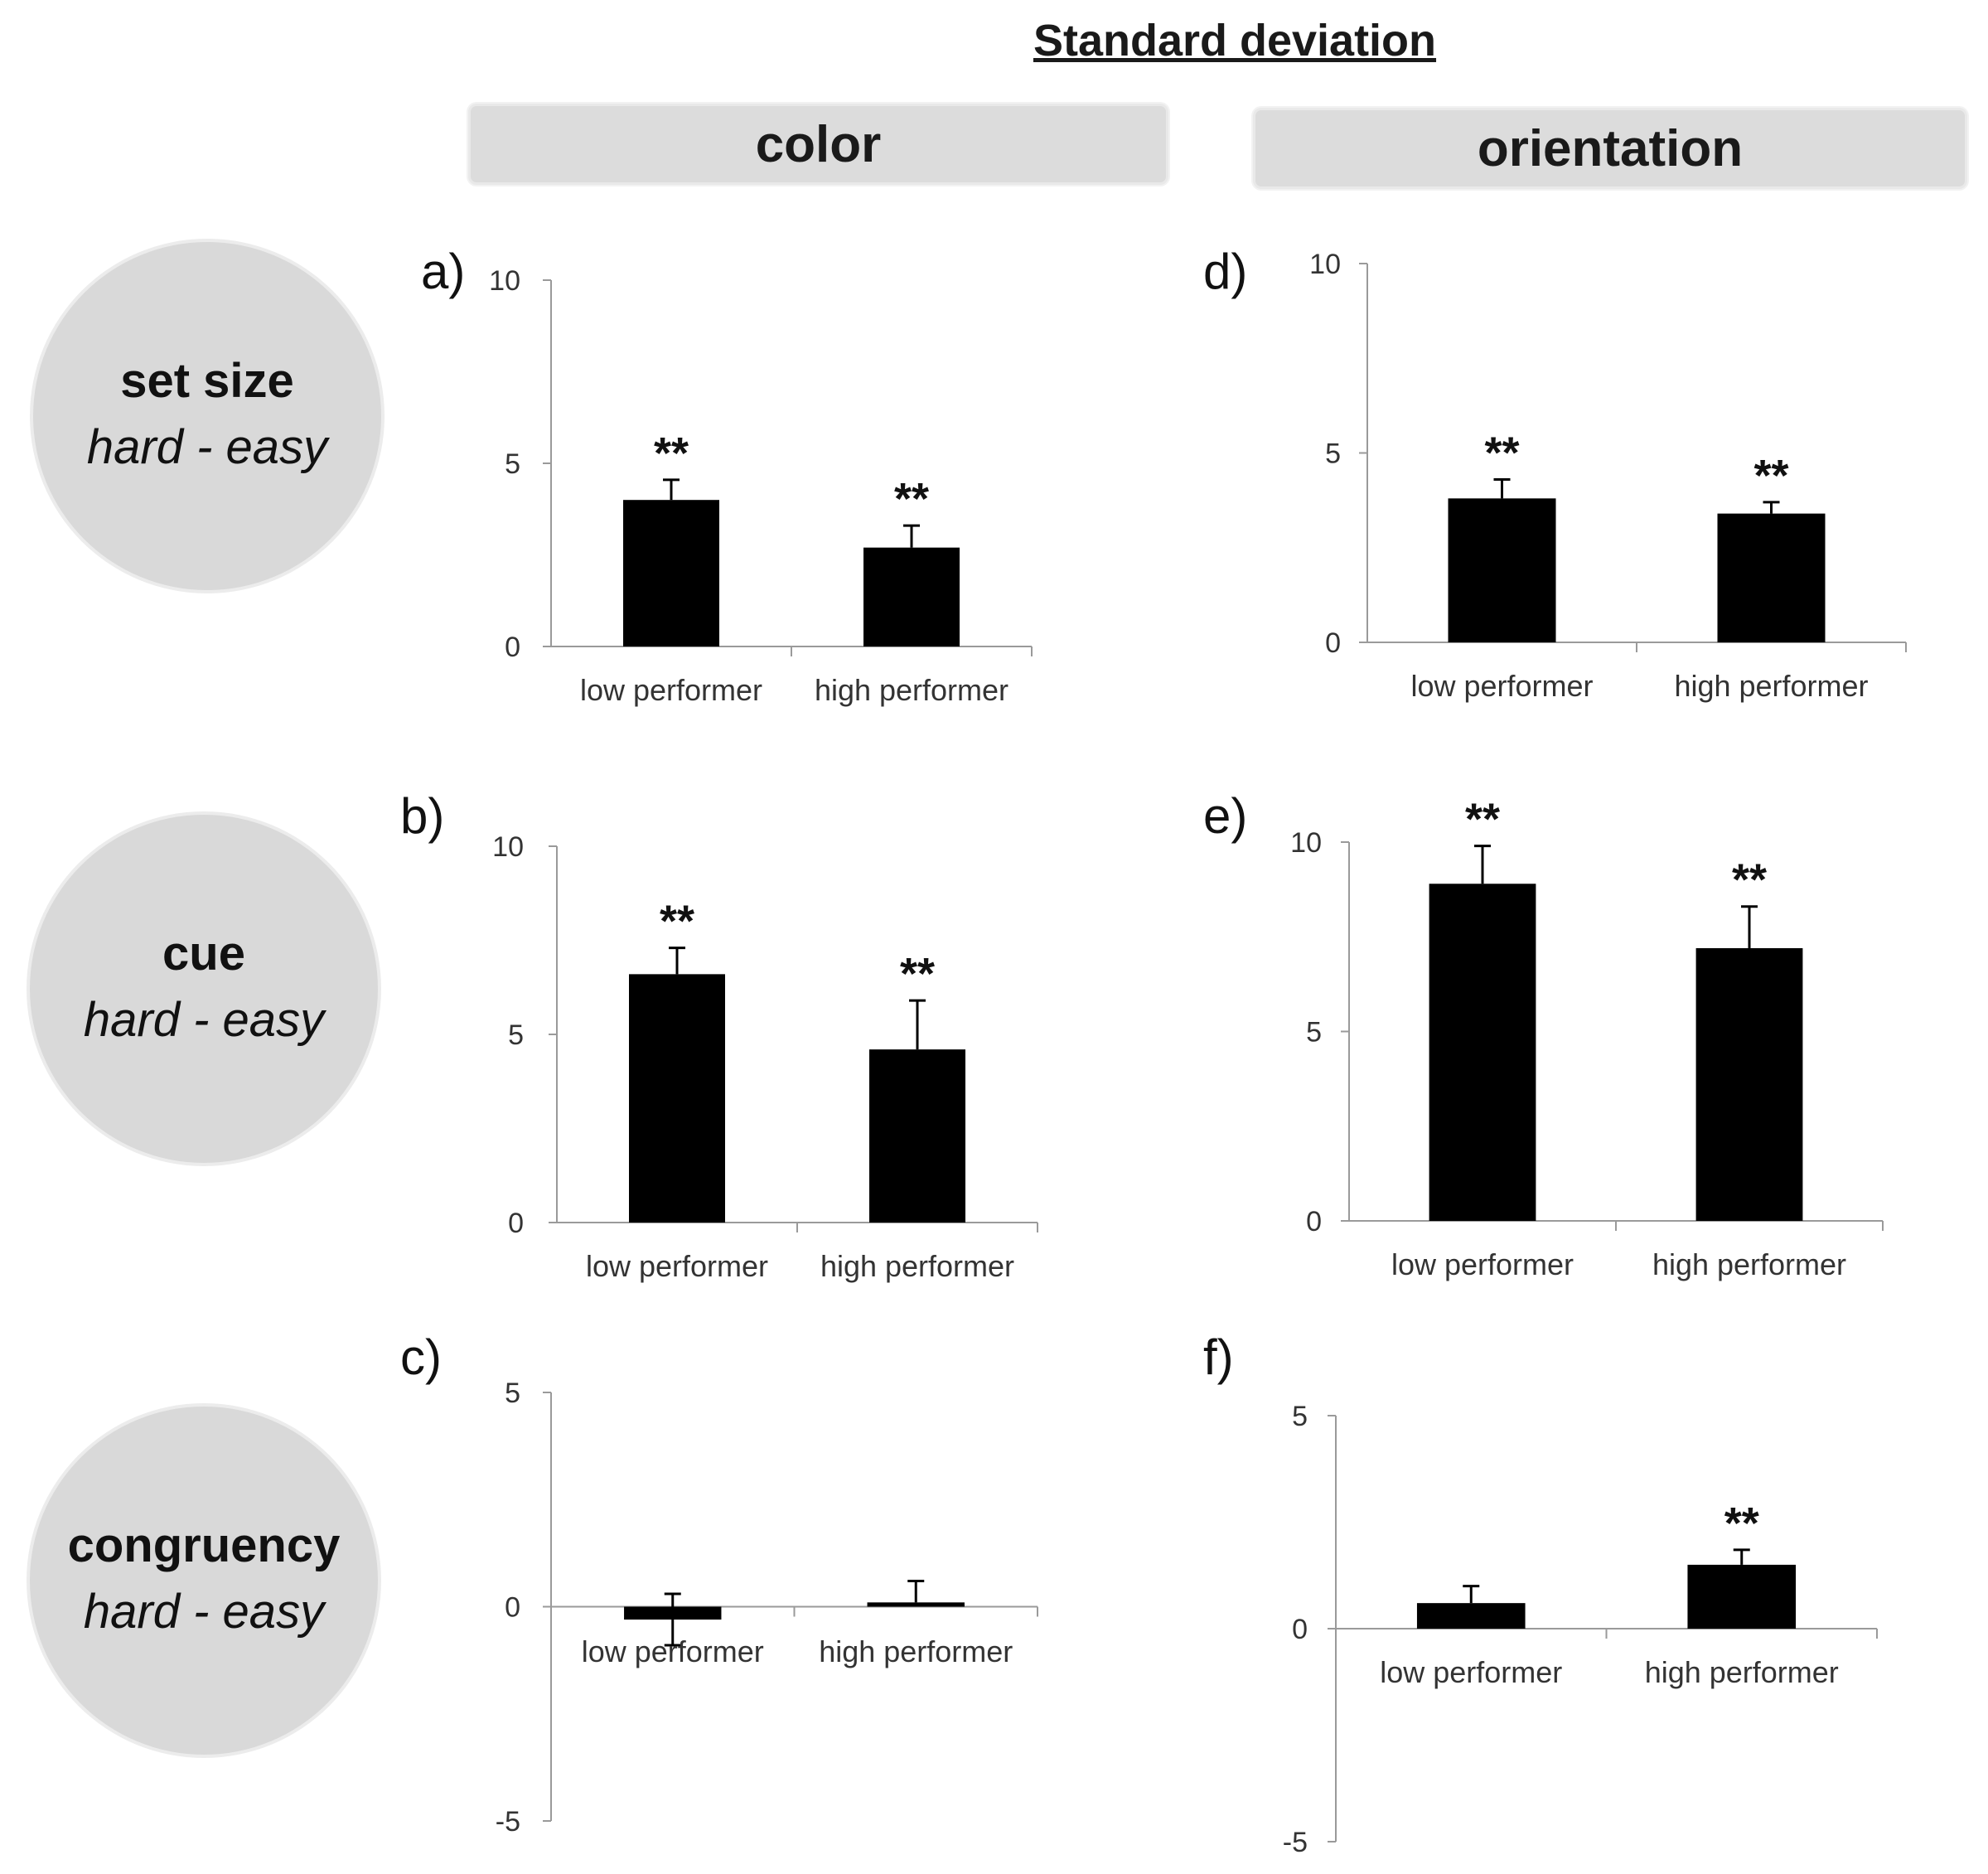  I want to click on panel-letter: a), so click(443, 271).